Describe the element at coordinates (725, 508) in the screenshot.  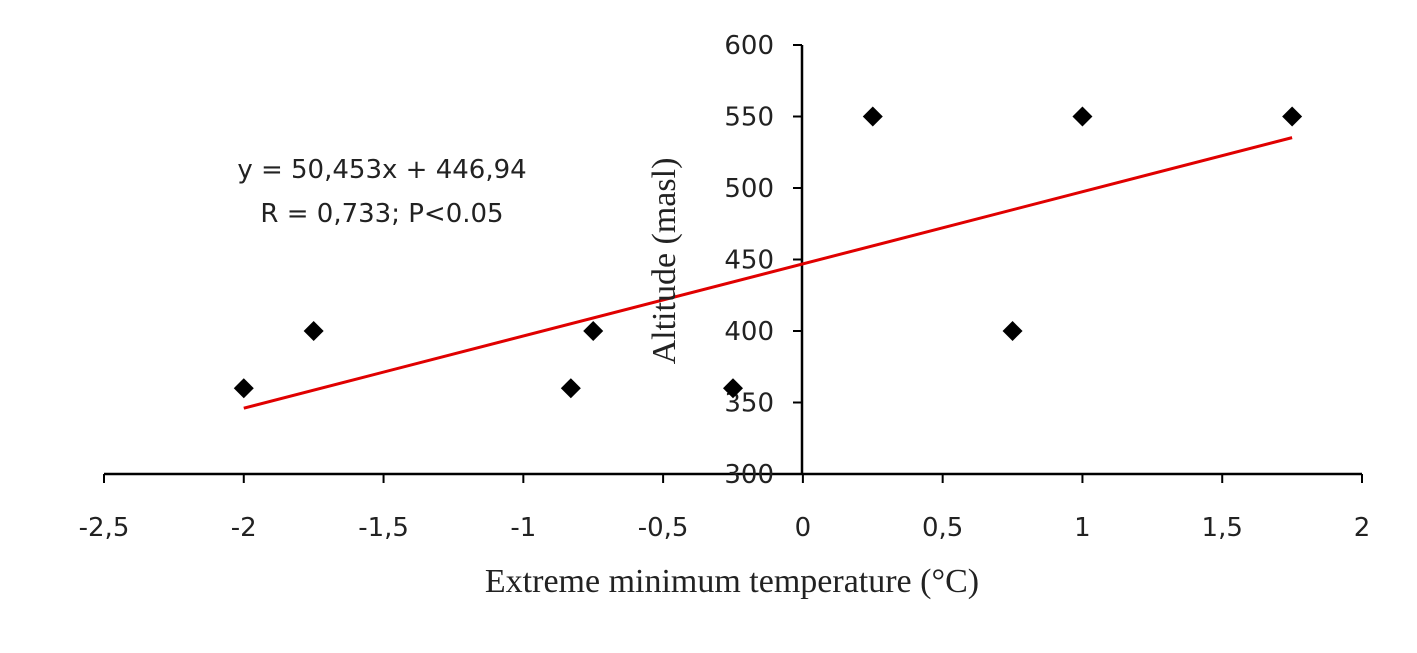
I see `x-axis-ticks: -2,5 -2 -1,5 -1 -0,5 0 0,5 1 1,5 2` at that location.